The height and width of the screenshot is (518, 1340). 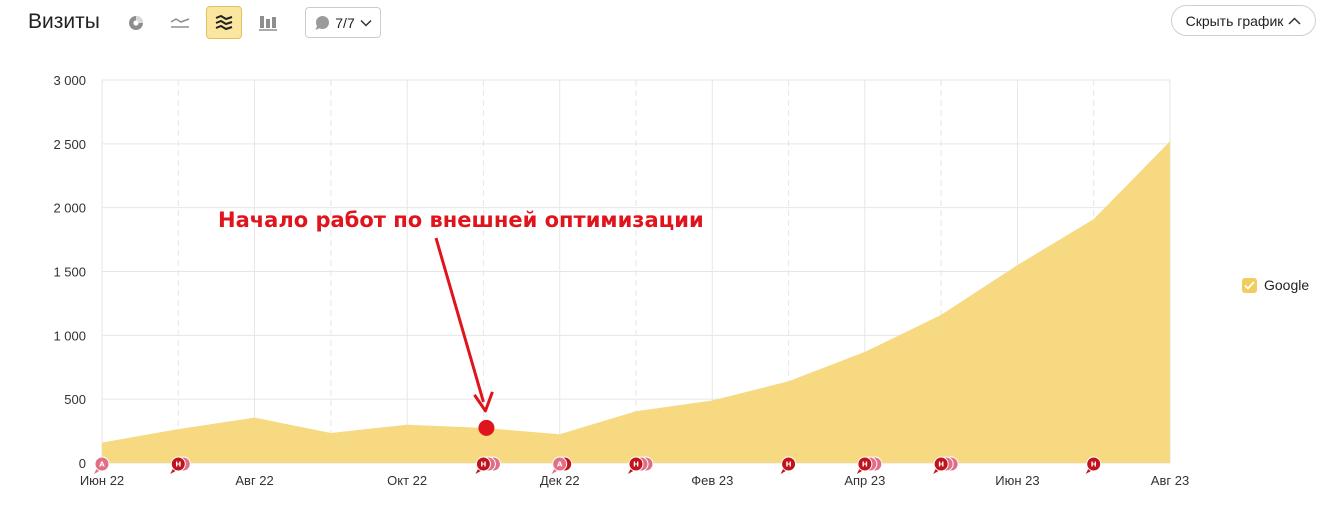 I want to click on stacked-bar-icon, so click(x=268, y=23).